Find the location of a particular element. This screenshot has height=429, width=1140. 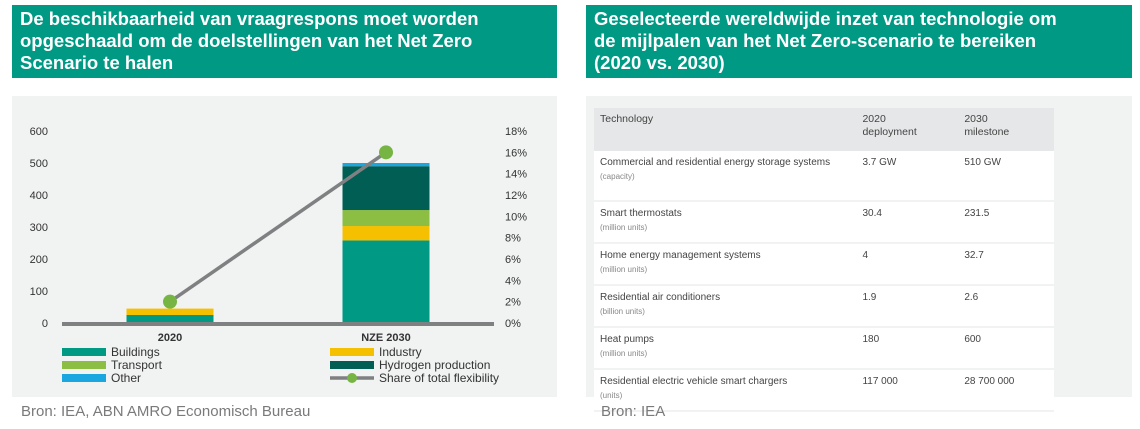

table-row: Heat pumps (million units) 180 600 is located at coordinates (824, 348).